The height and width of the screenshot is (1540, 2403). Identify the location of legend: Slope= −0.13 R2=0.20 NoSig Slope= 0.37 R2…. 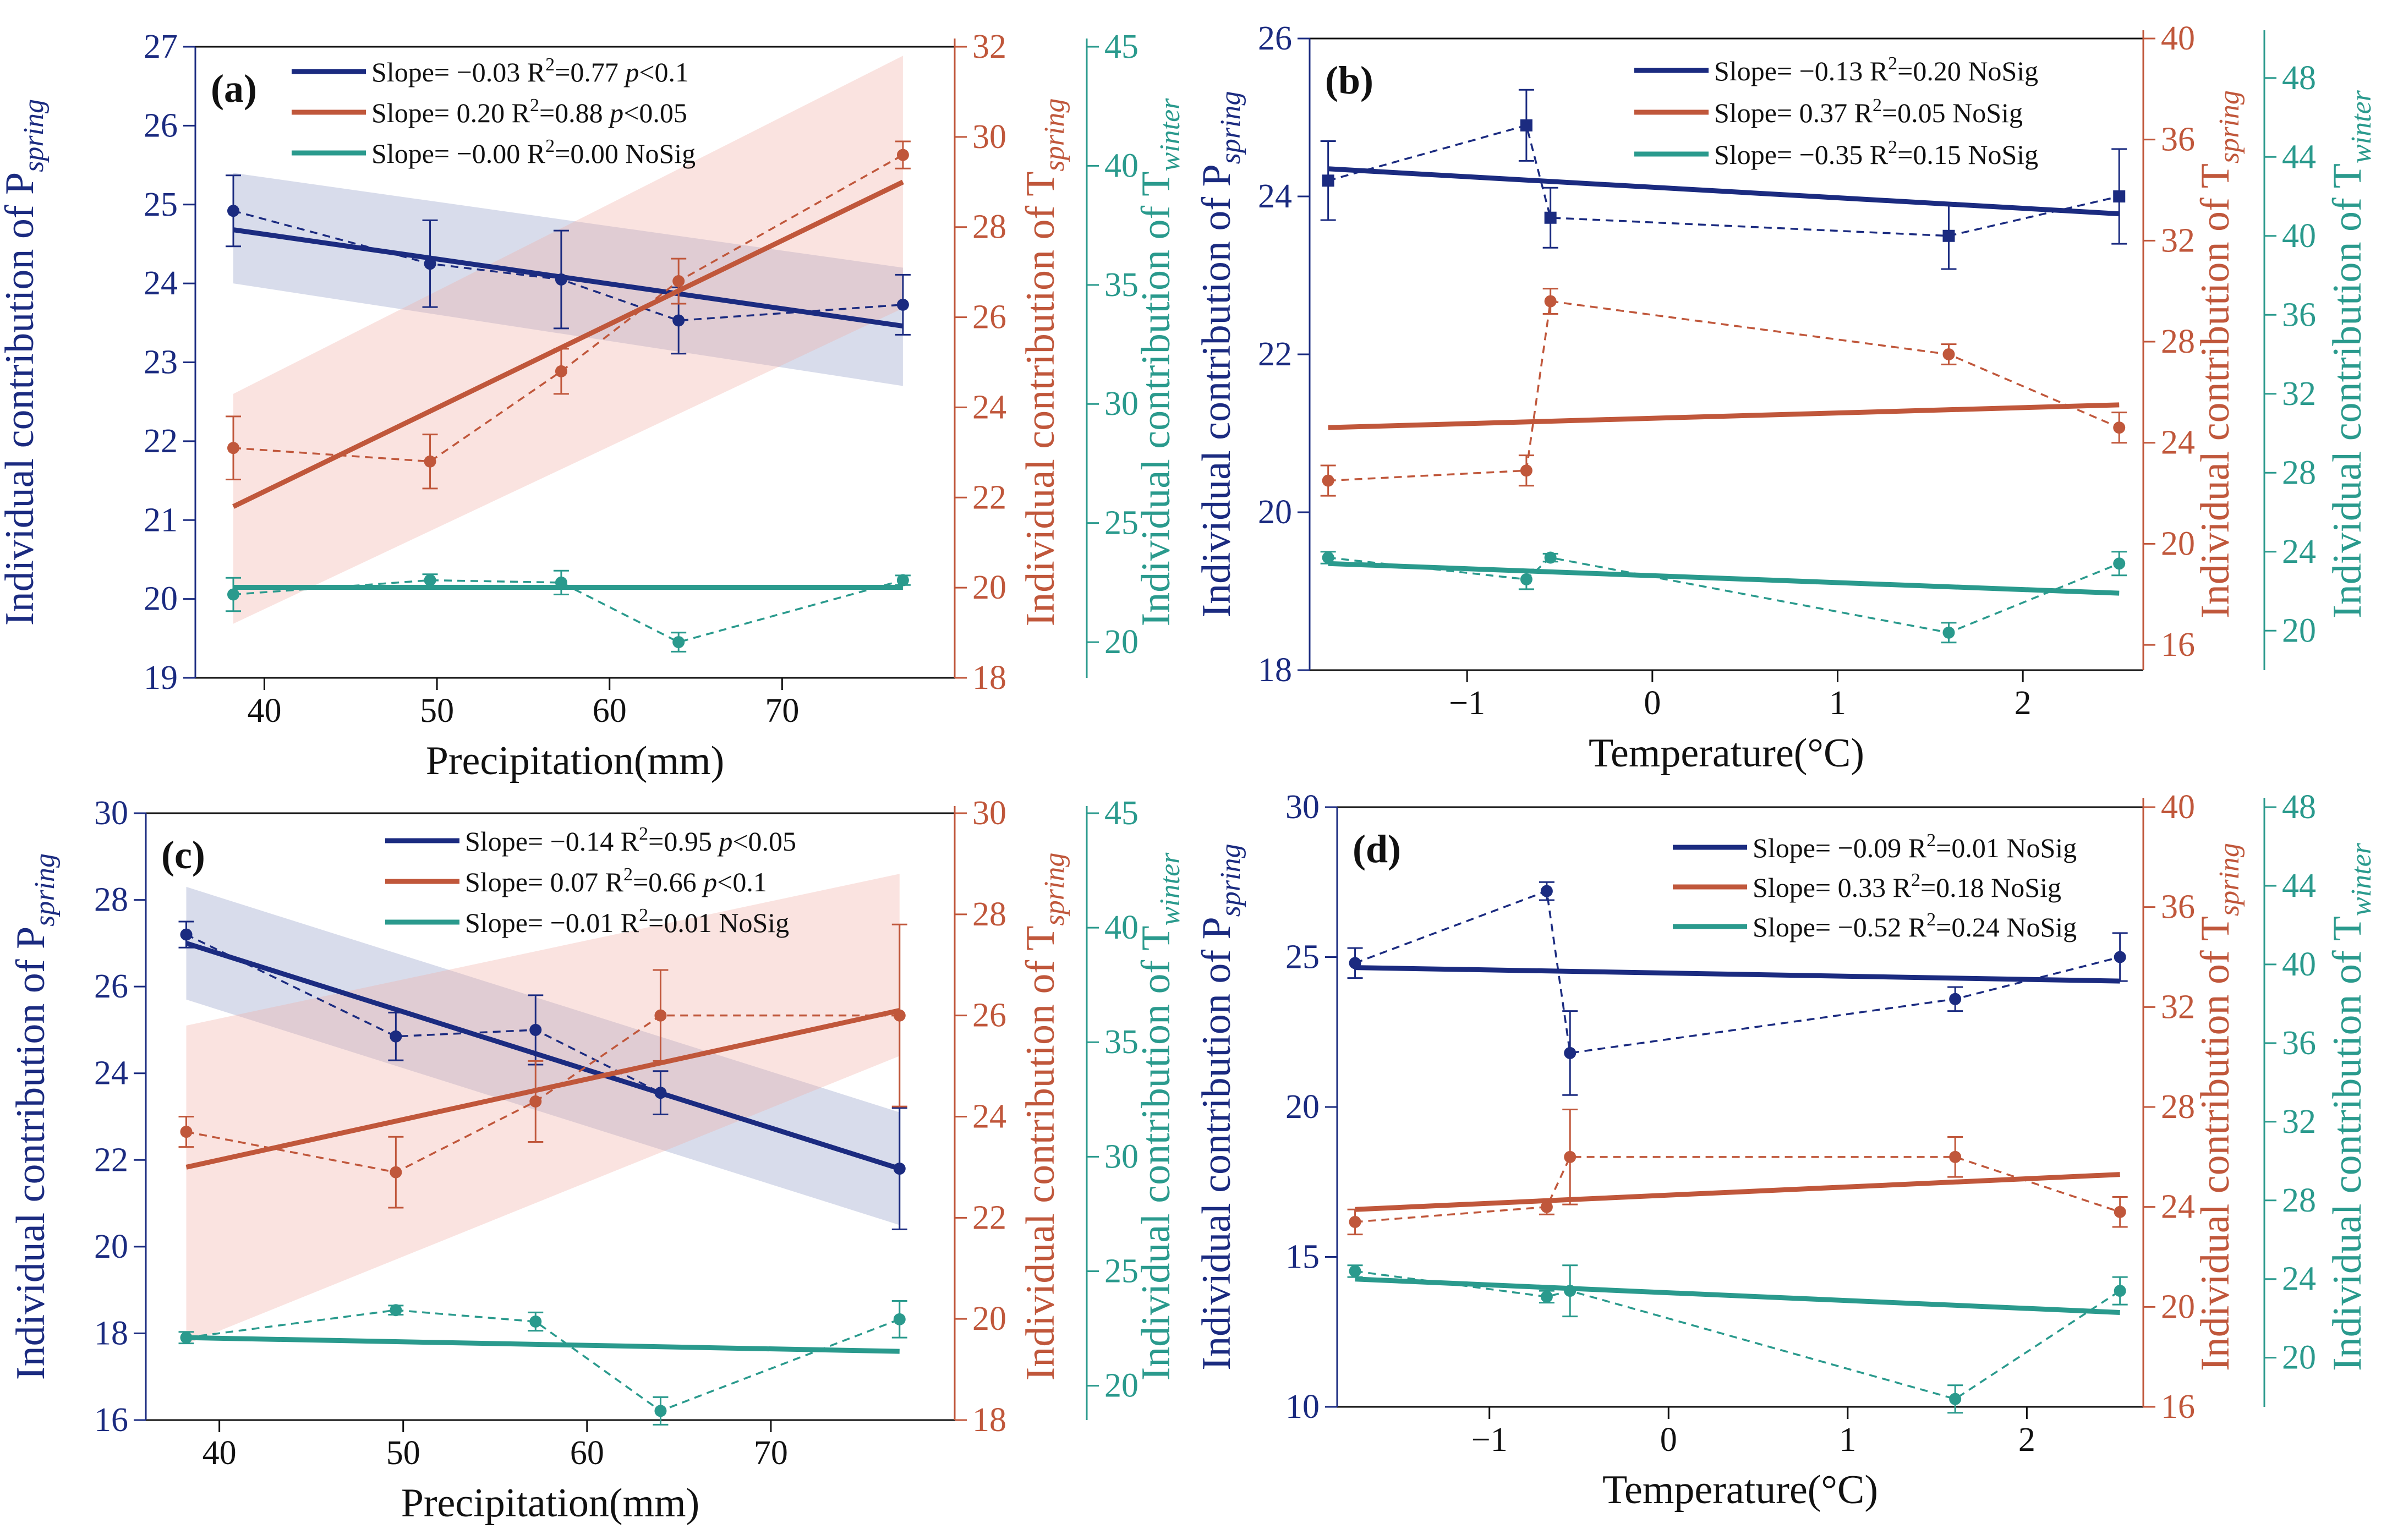
(1836, 111).